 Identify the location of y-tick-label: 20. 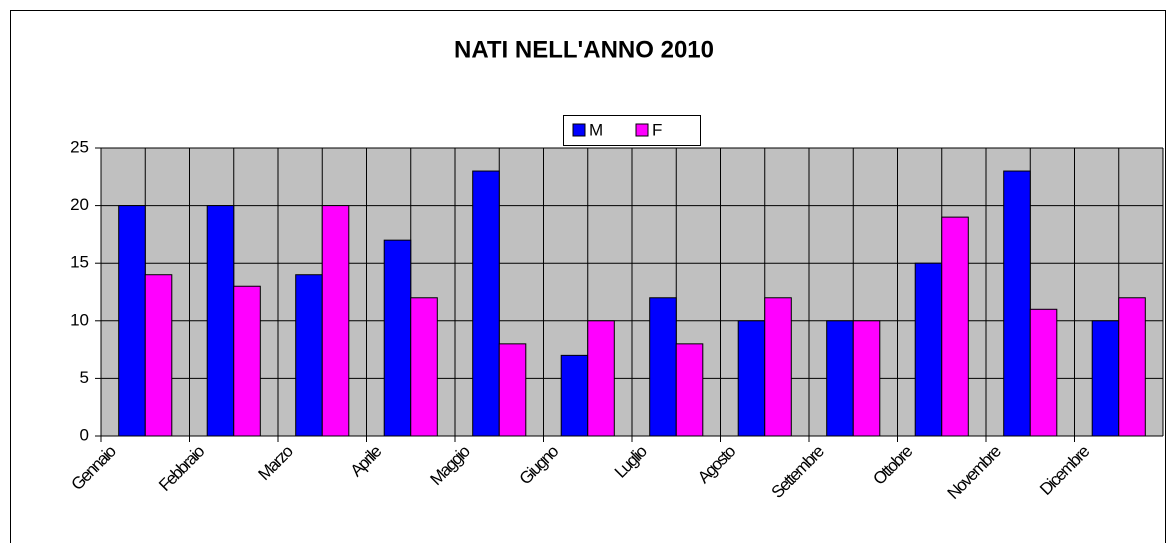
(79, 204).